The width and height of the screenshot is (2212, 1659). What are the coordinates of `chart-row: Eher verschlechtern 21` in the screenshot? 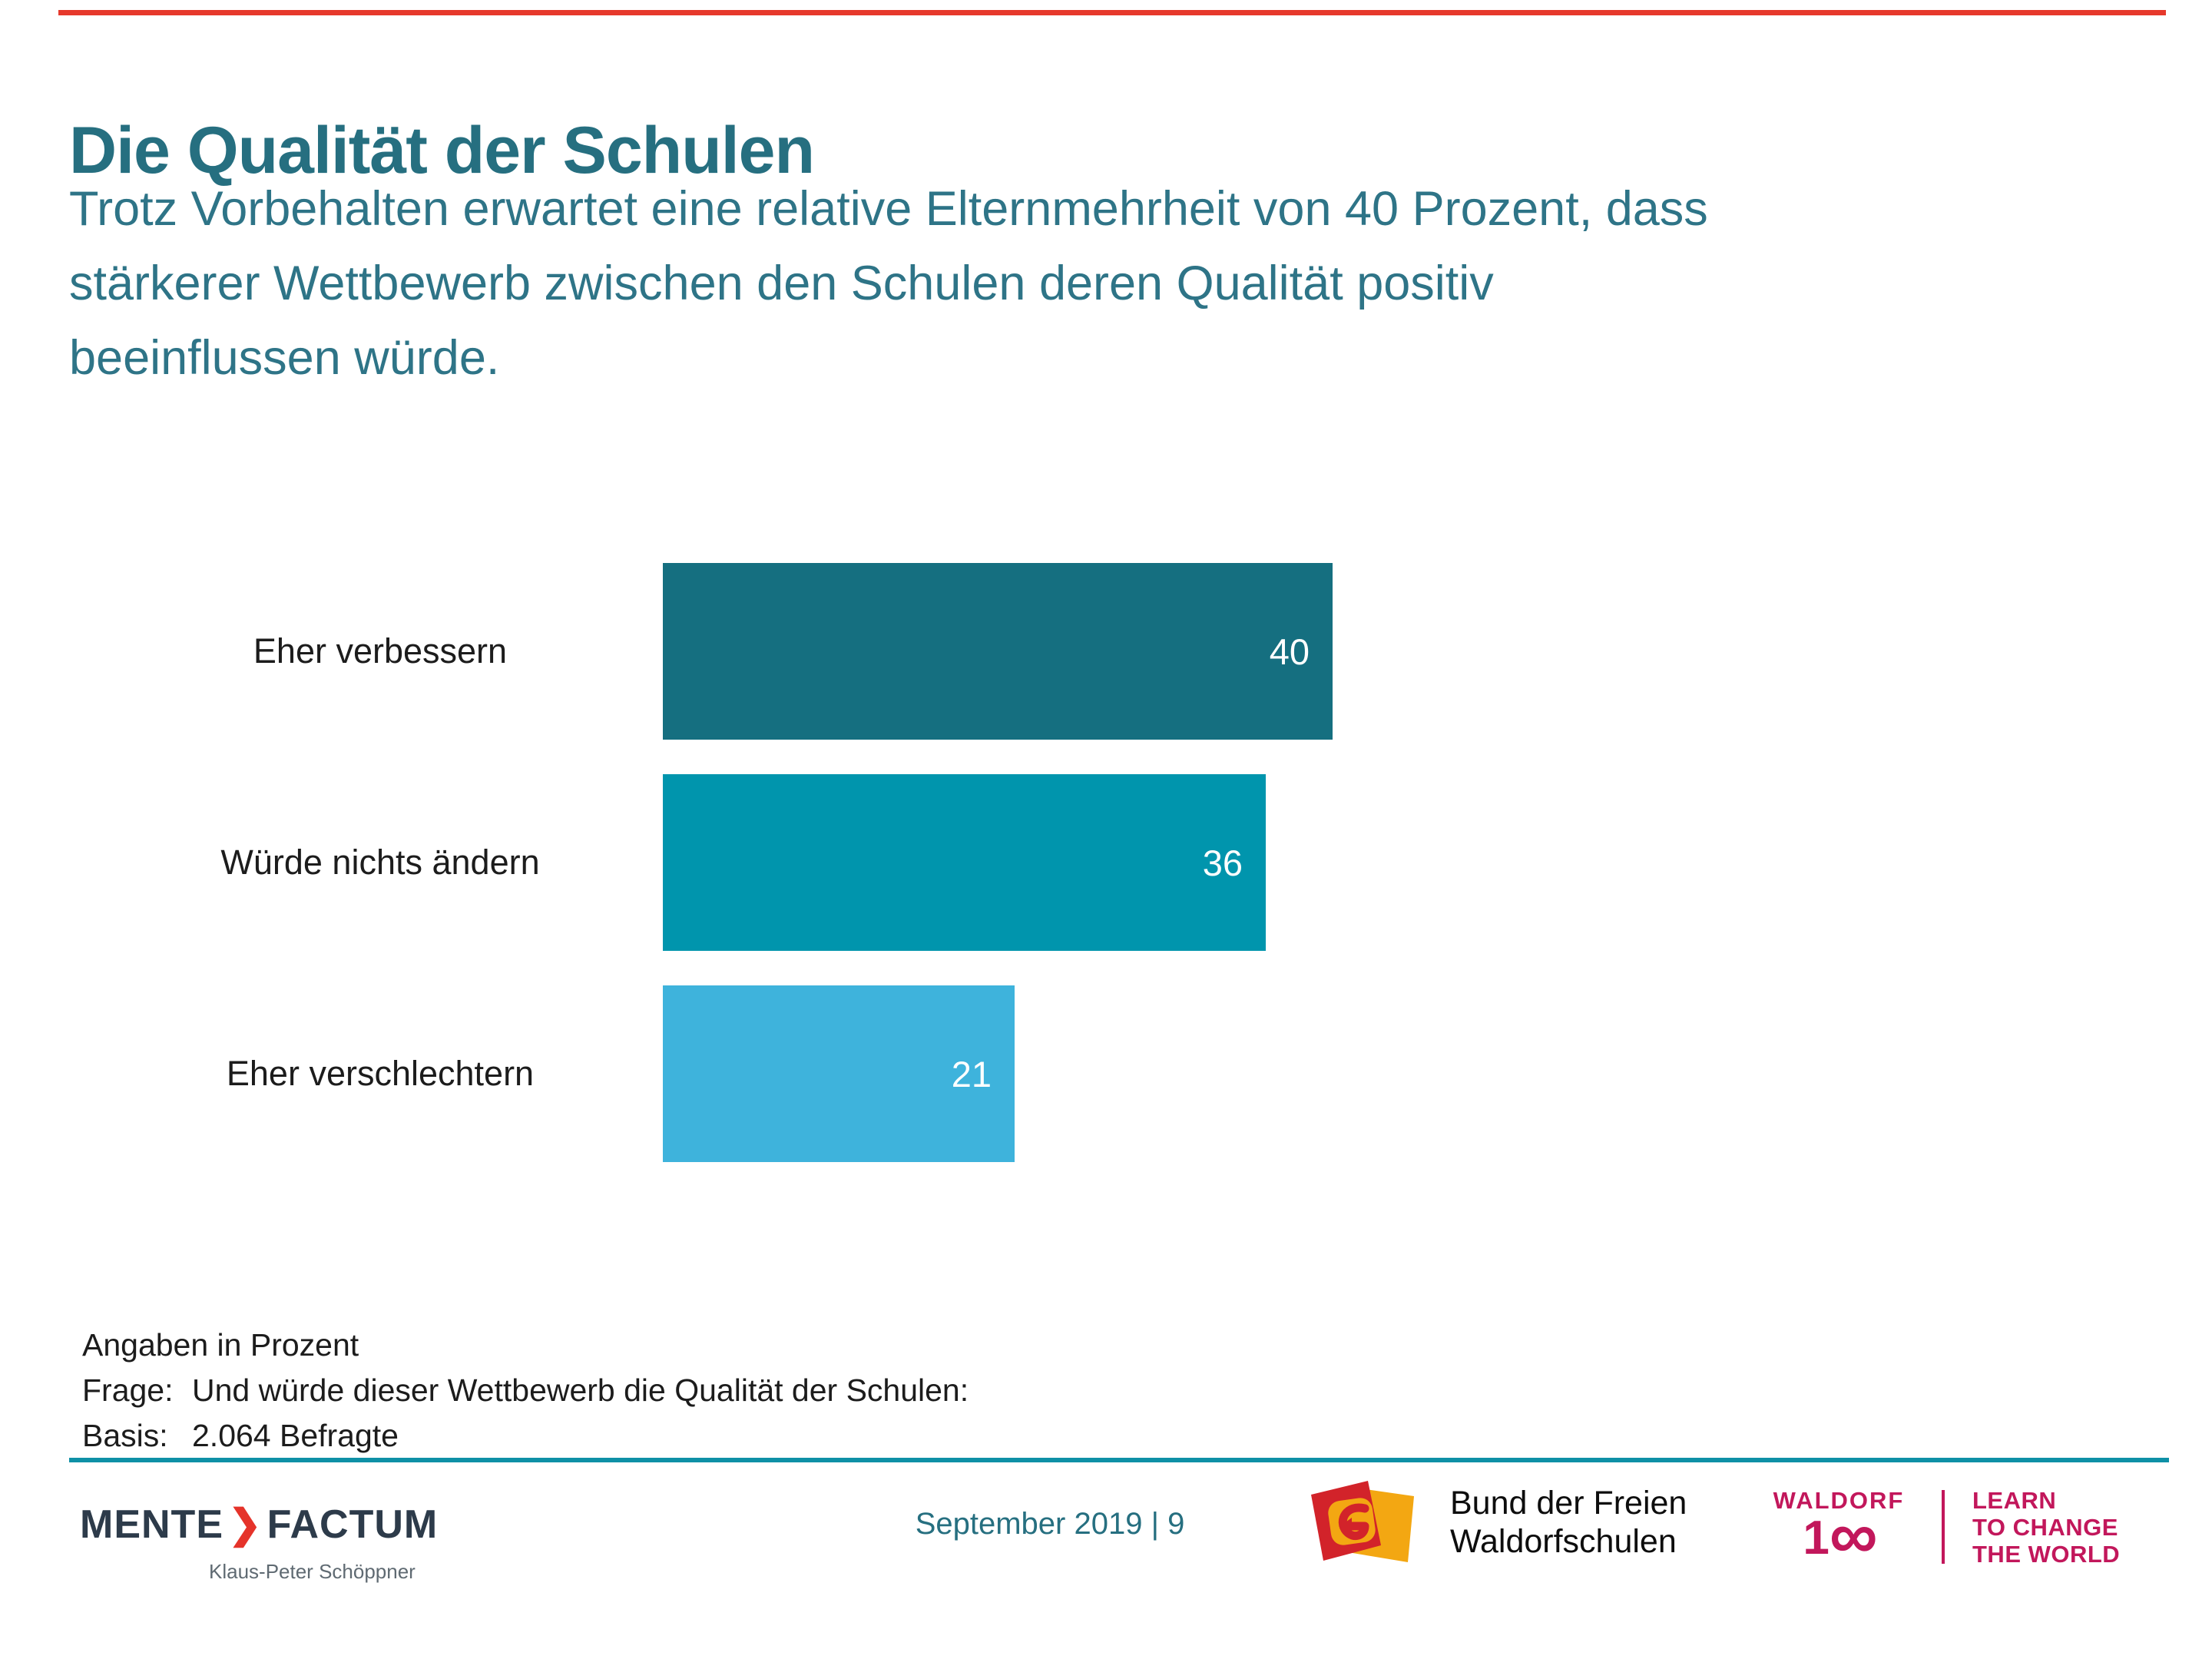 It's located at (1122, 1074).